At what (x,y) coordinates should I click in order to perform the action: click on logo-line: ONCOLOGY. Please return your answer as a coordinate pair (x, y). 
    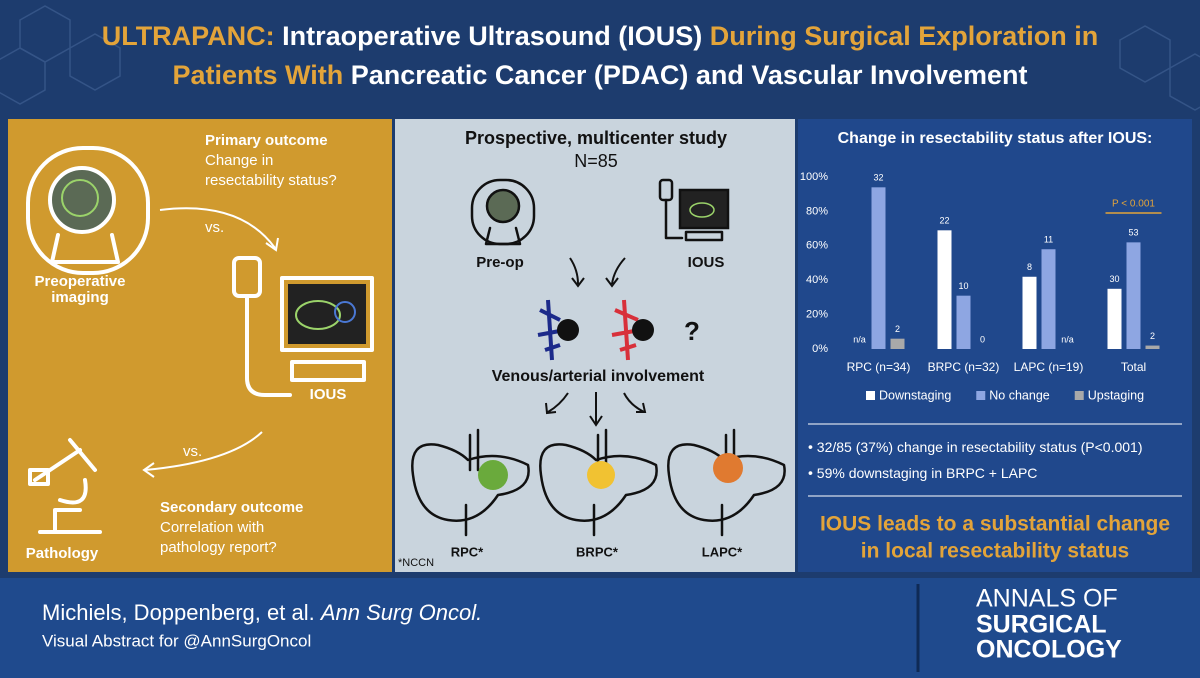
    Looking at the image, I should click on (1049, 650).